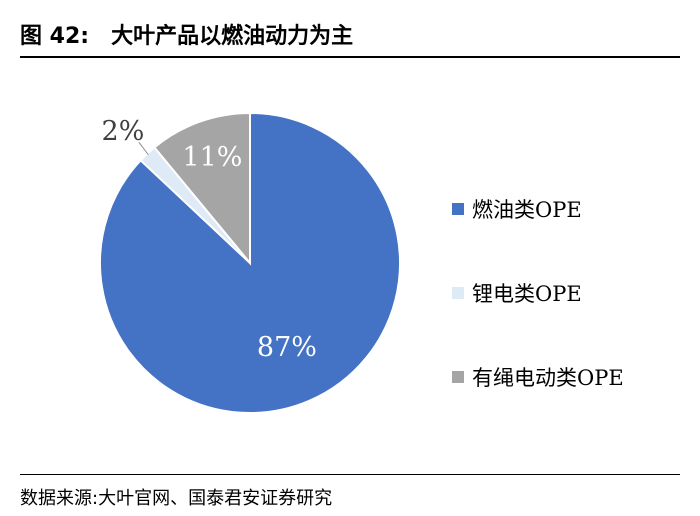 The height and width of the screenshot is (516, 700). Describe the element at coordinates (350, 57) in the screenshot. I see `title-divider` at that location.